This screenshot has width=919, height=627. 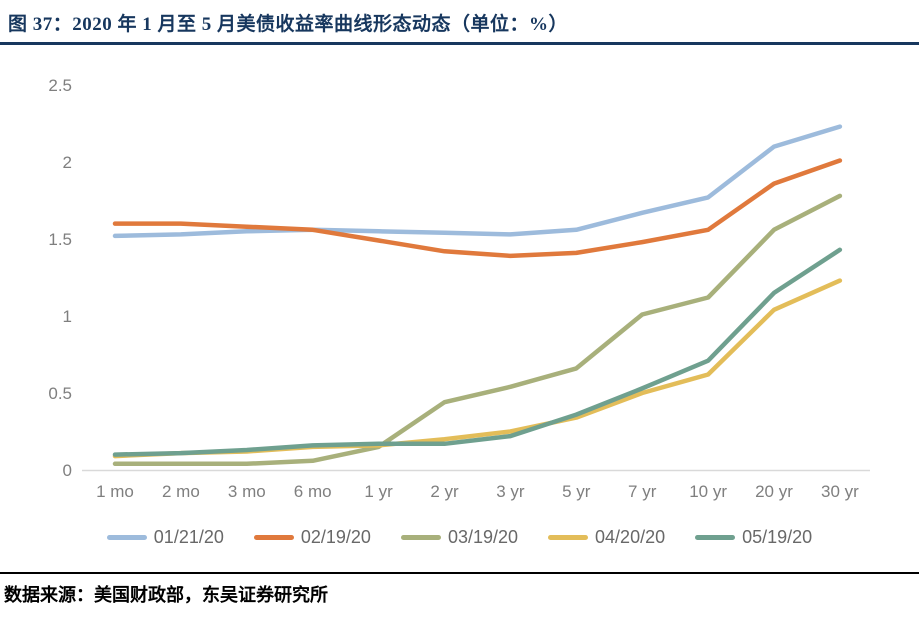 What do you see at coordinates (67, 316) in the screenshot?
I see `y-axis-tick-label: 1` at bounding box center [67, 316].